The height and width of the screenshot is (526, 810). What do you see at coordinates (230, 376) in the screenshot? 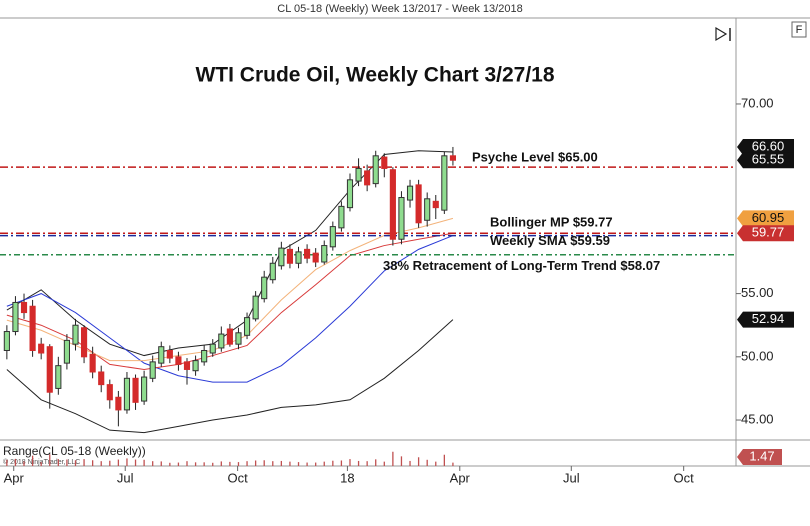
I see `indicator-line` at bounding box center [230, 376].